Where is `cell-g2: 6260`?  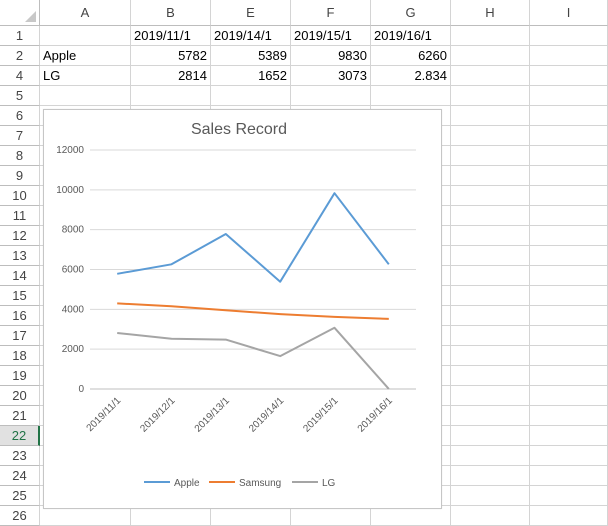
cell-g2: 6260 is located at coordinates (411, 56).